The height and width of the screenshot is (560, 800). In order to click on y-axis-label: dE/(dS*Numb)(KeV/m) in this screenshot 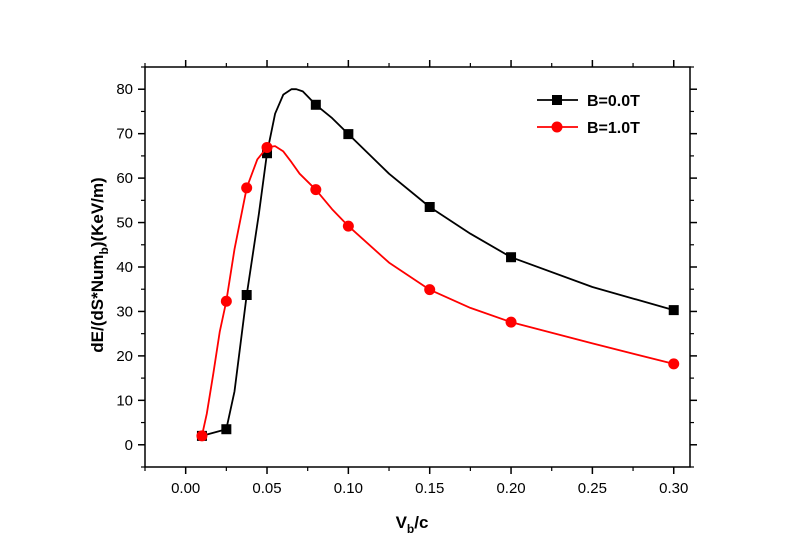, I will do `click(99, 264)`.